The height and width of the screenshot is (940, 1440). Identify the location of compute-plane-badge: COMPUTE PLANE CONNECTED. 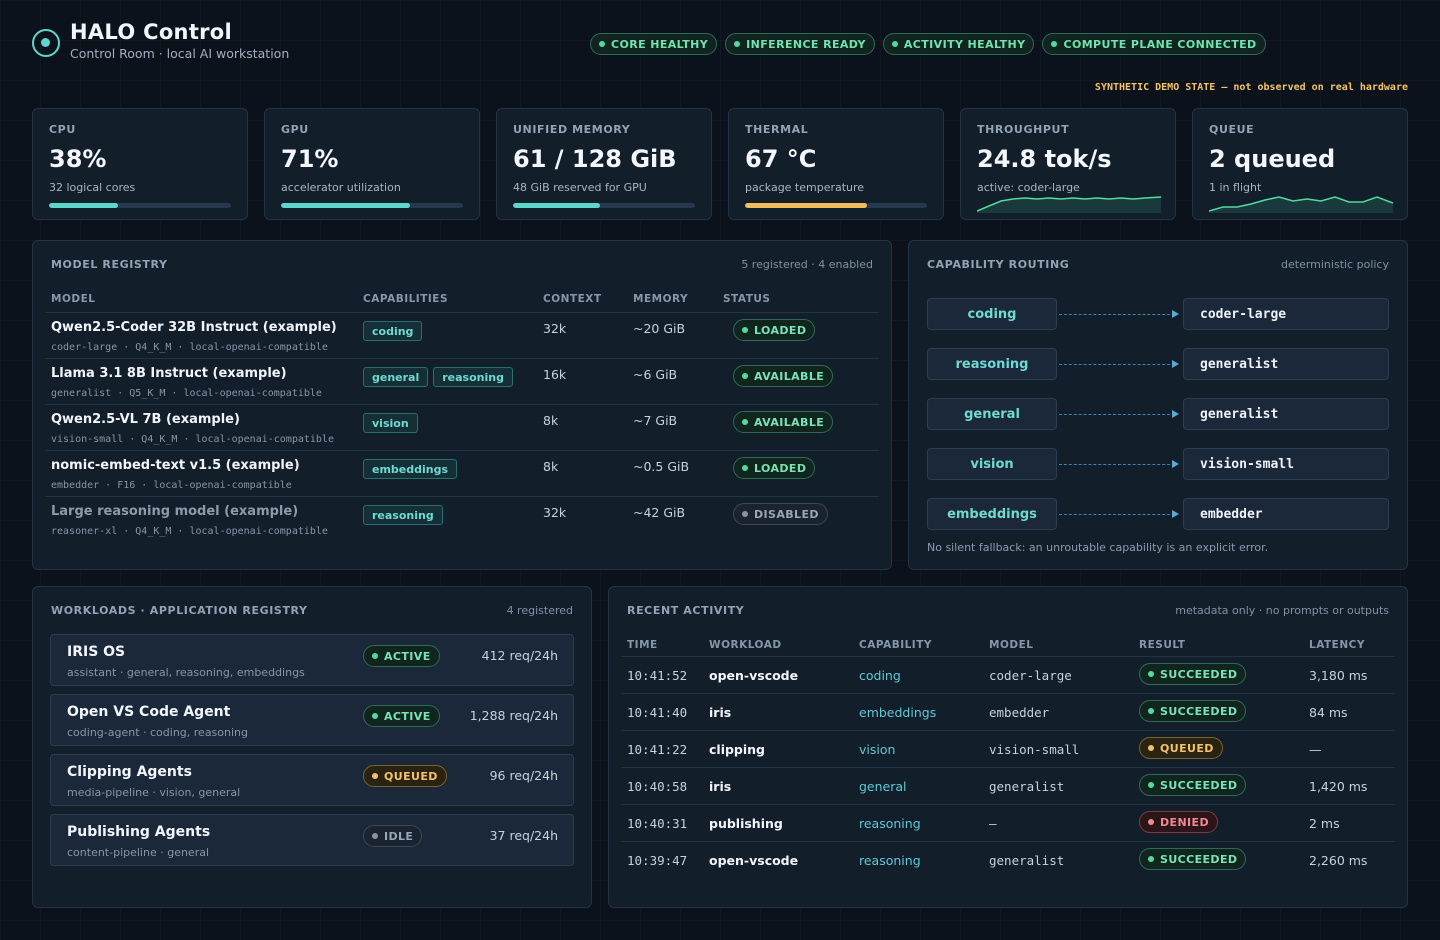
(1154, 44).